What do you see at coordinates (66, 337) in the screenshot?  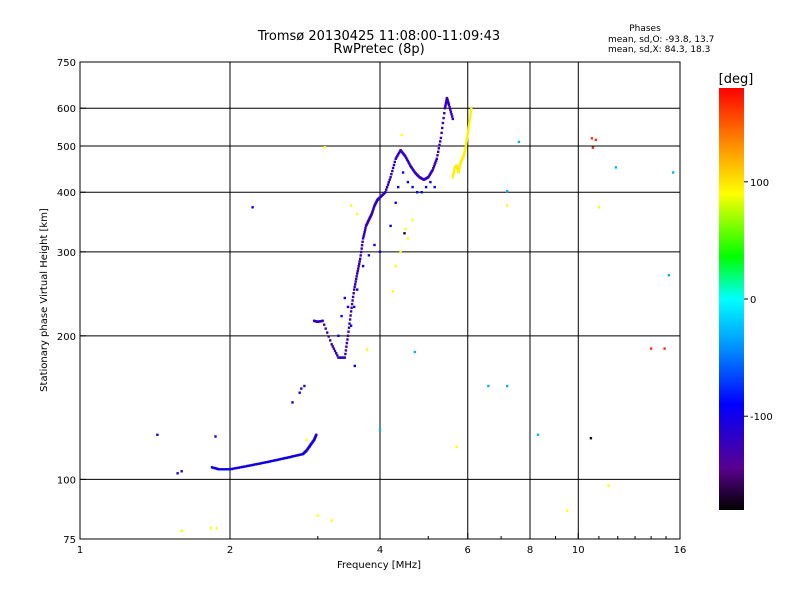 I see `y-tick-label: 200` at bounding box center [66, 337].